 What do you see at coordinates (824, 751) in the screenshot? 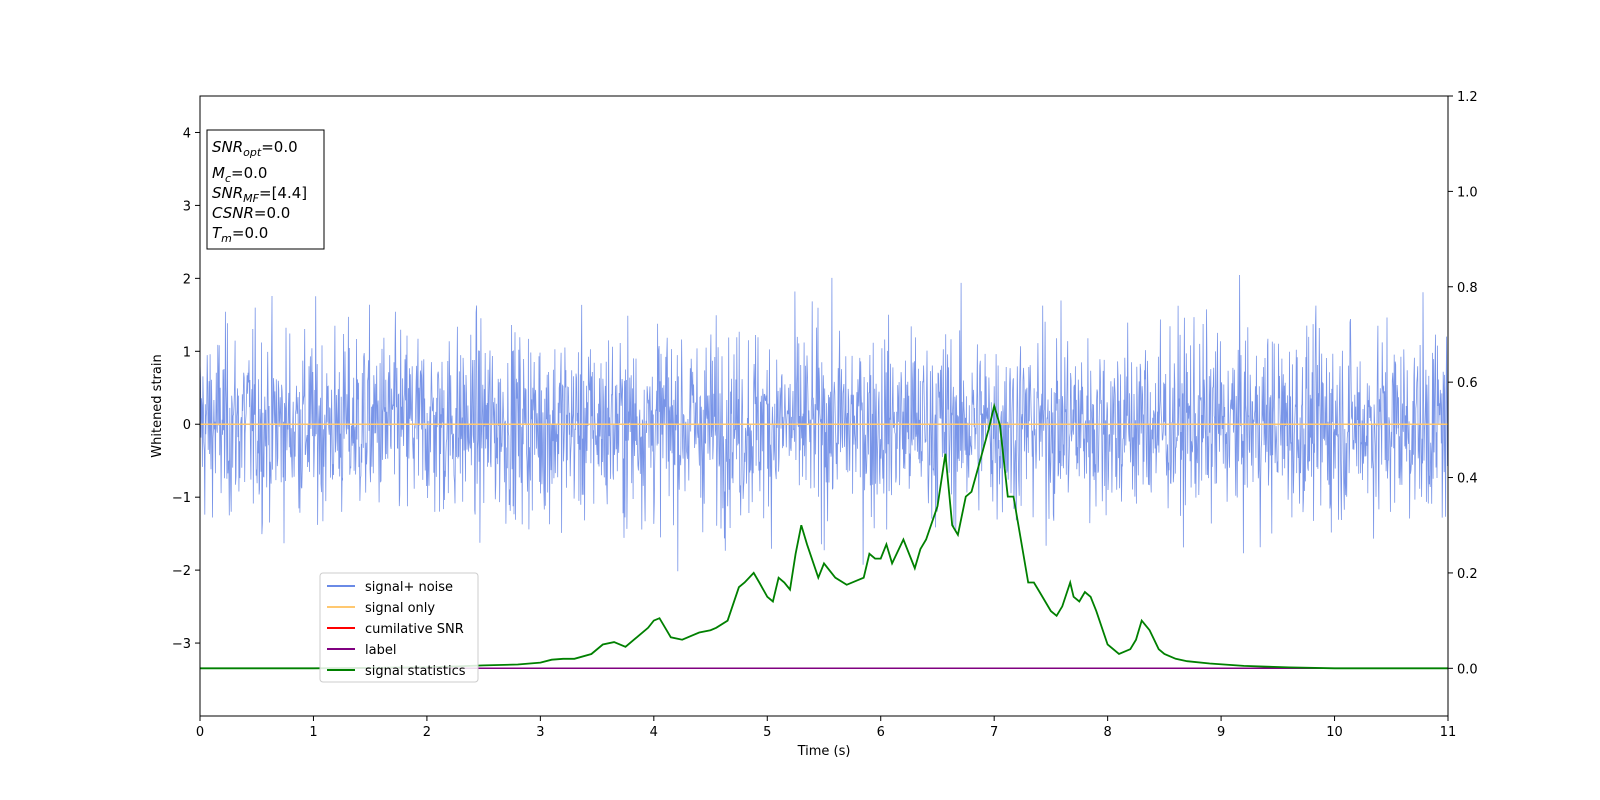
I see `x-axis-label: Time (s)` at bounding box center [824, 751].